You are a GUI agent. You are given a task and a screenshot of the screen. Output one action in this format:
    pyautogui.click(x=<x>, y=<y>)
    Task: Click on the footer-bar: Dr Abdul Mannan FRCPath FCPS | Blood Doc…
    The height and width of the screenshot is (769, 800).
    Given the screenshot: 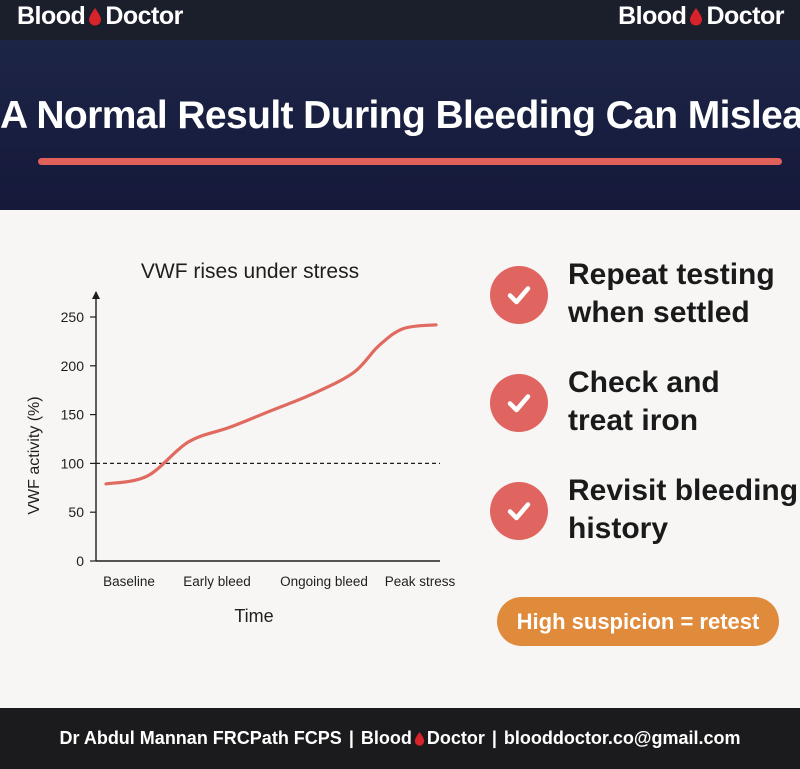 What is the action you would take?
    pyautogui.click(x=400, y=738)
    